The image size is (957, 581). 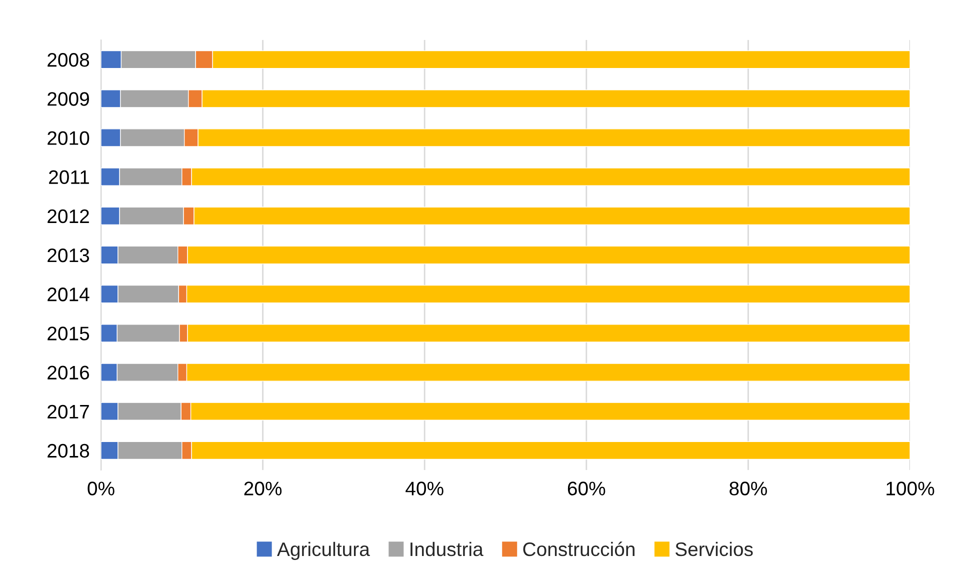 I want to click on y-tick-label: 2008, so click(x=69, y=60).